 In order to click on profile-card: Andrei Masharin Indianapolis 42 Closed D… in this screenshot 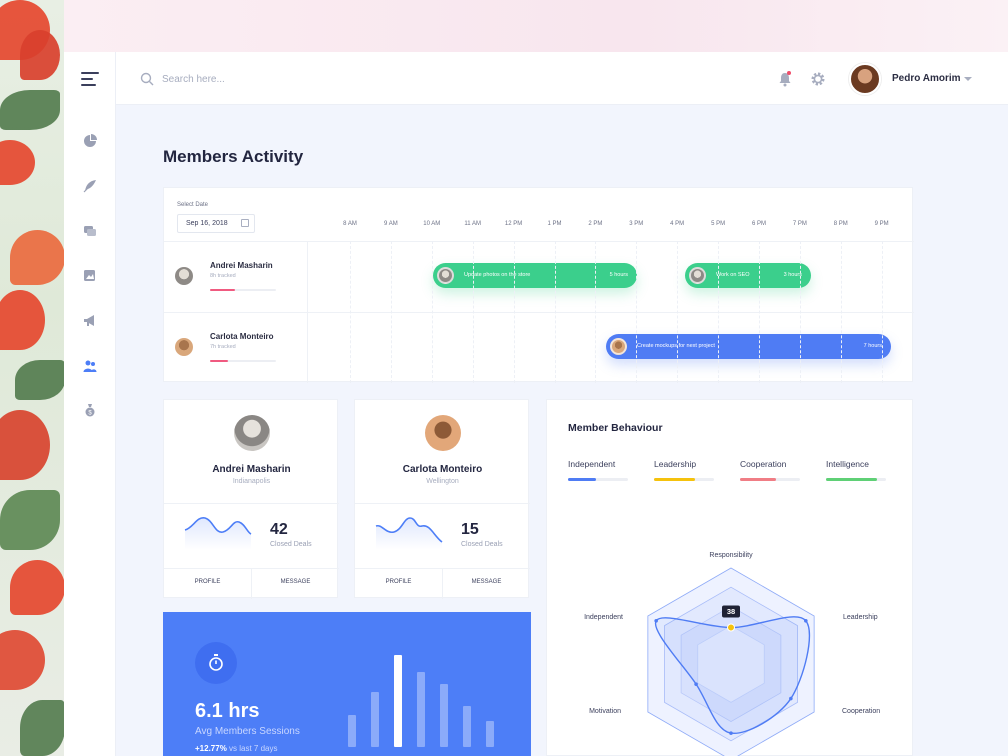, I will do `click(251, 499)`.